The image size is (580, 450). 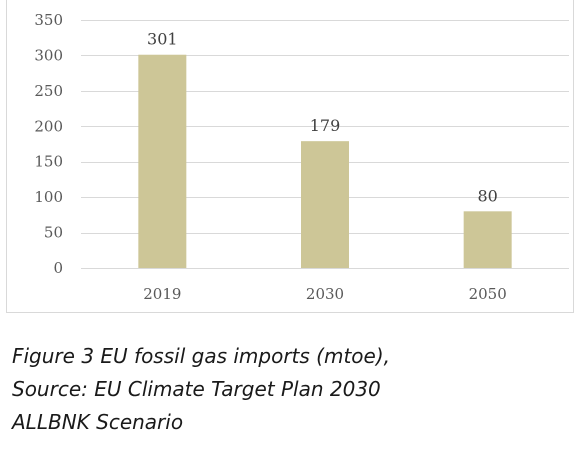 I want to click on y-tick-label-150: 150, so click(x=48, y=162).